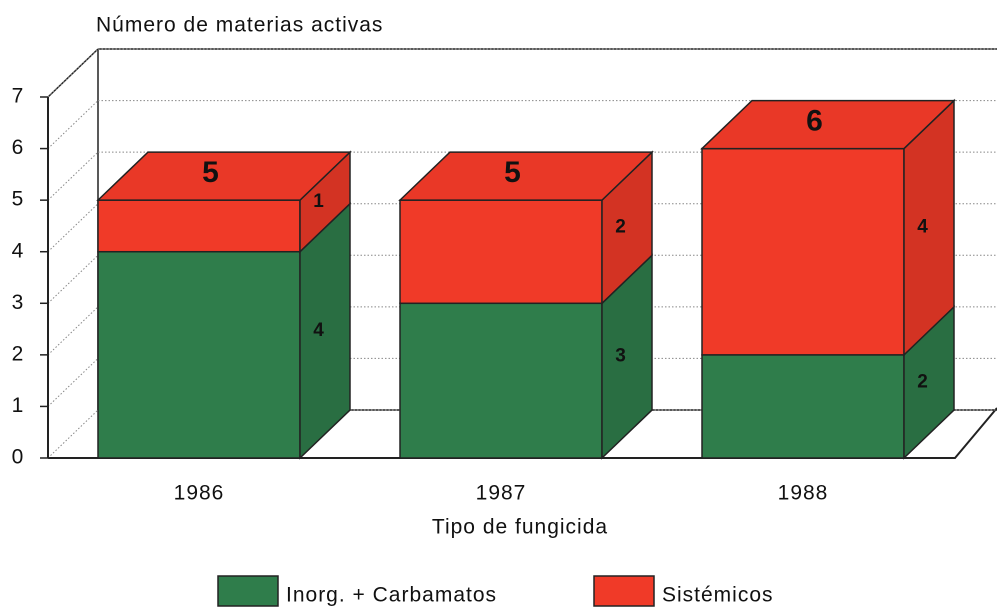  Describe the element at coordinates (239, 25) in the screenshot. I see `y-axis-title: Número de materias activas` at that location.